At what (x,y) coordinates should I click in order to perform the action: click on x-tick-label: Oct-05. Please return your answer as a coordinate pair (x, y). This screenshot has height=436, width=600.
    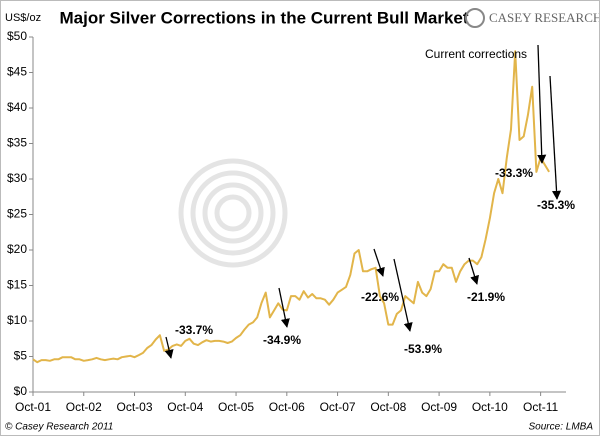
    Looking at the image, I should click on (236, 407).